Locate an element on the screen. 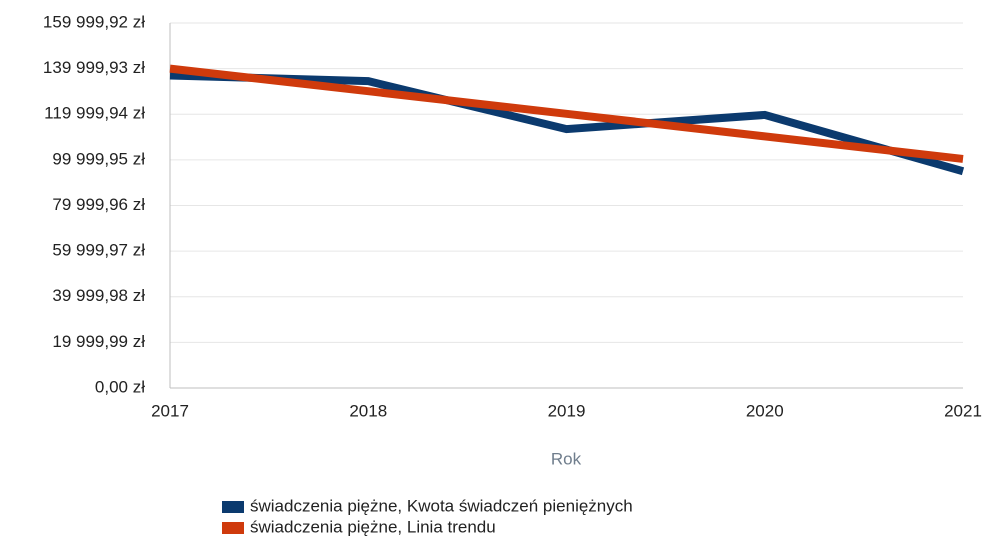 Image resolution: width=985 pixels, height=544 pixels. x-axis-label: Rok is located at coordinates (566, 458).